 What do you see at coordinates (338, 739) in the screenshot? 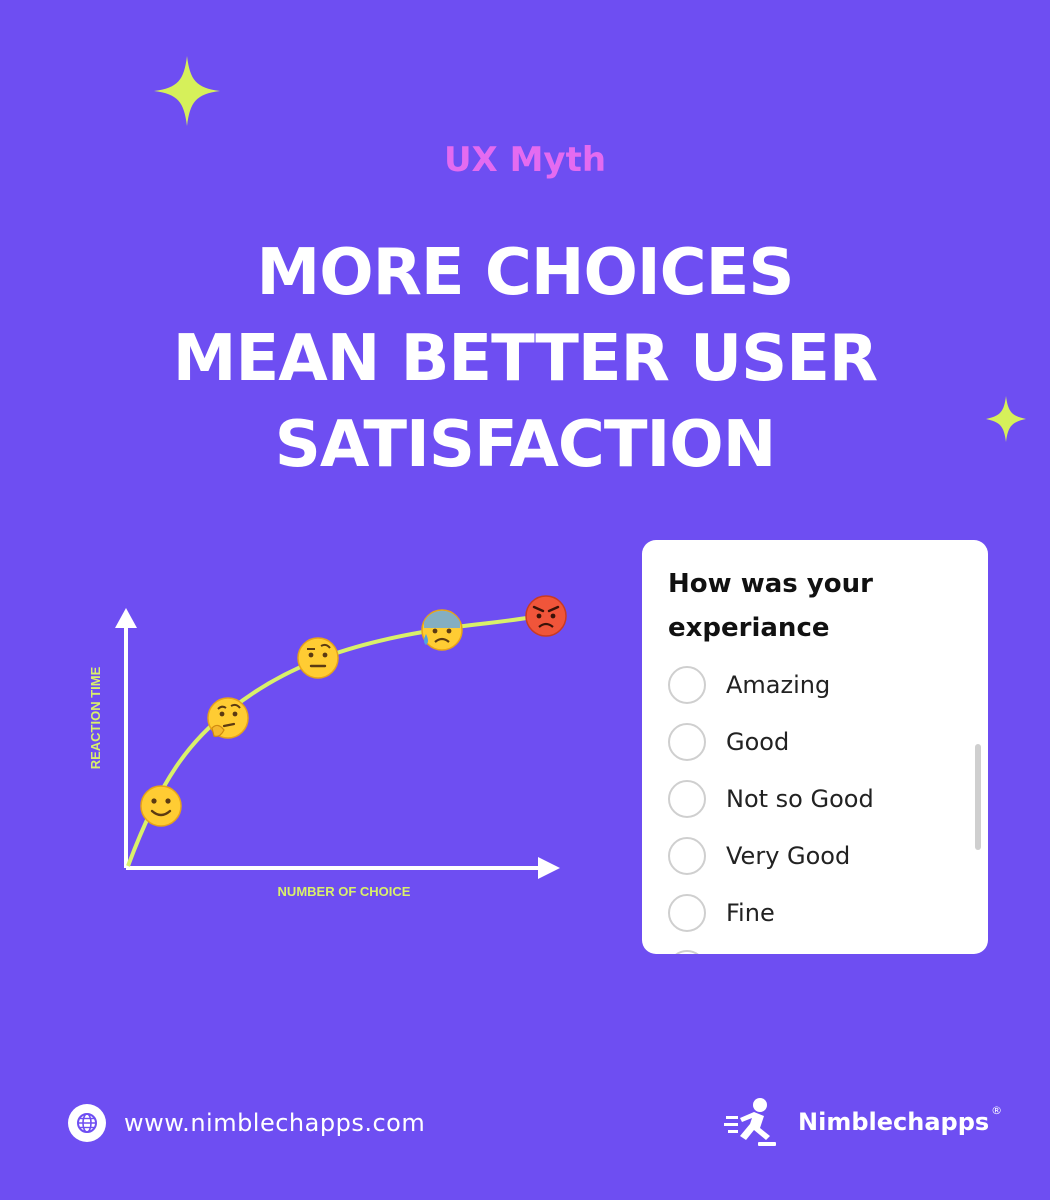
I see `reaction-curve` at bounding box center [338, 739].